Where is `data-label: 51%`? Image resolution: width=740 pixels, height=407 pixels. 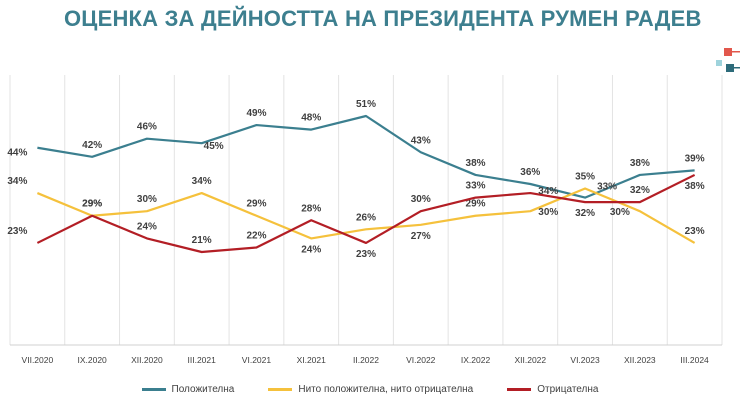
data-label: 51% is located at coordinates (366, 104).